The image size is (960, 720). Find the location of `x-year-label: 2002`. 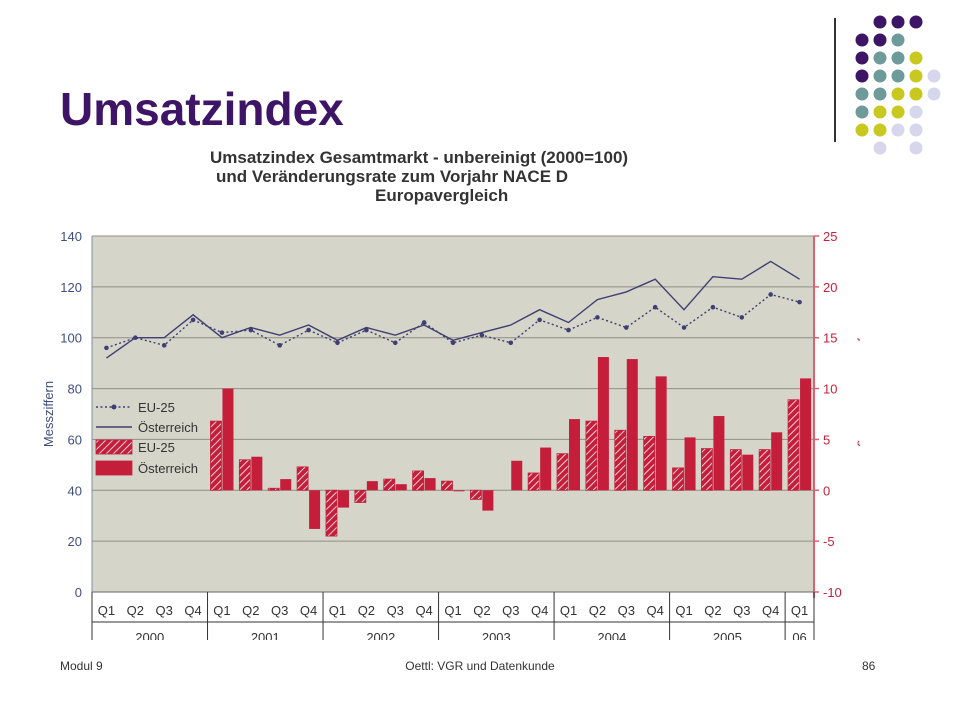

x-year-label: 2002 is located at coordinates (380, 635).